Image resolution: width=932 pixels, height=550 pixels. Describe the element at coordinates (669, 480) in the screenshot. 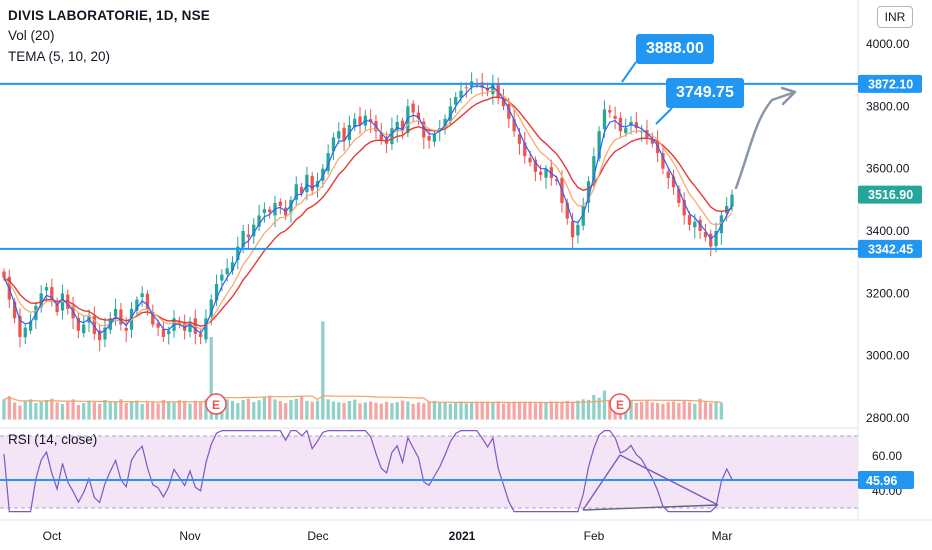

I see `rsi-divergence-upper2` at that location.